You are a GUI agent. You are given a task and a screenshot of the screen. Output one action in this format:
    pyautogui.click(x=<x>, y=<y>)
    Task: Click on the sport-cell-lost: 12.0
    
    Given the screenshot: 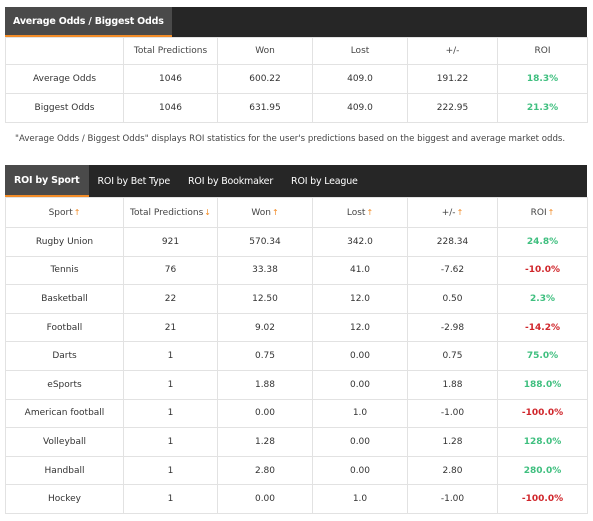 What is the action you would take?
    pyautogui.click(x=360, y=299)
    